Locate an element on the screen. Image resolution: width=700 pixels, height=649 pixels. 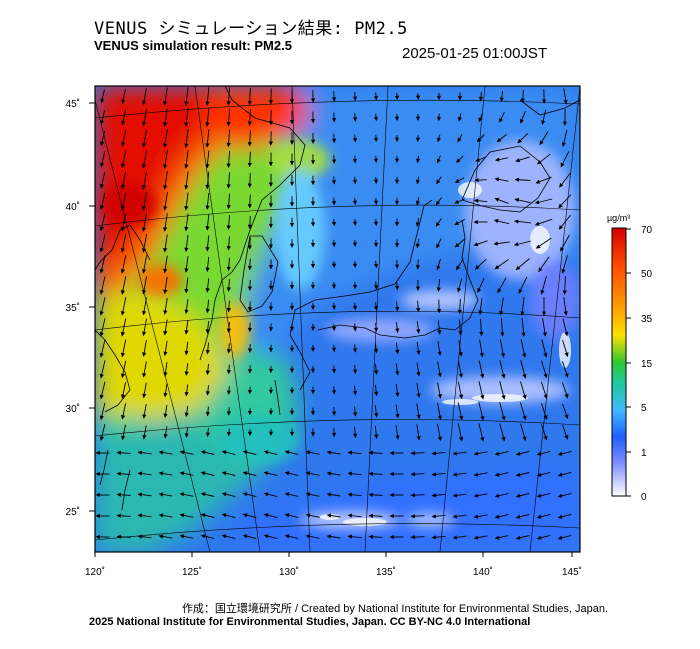
colorbar-label: 5 is located at coordinates (644, 408).